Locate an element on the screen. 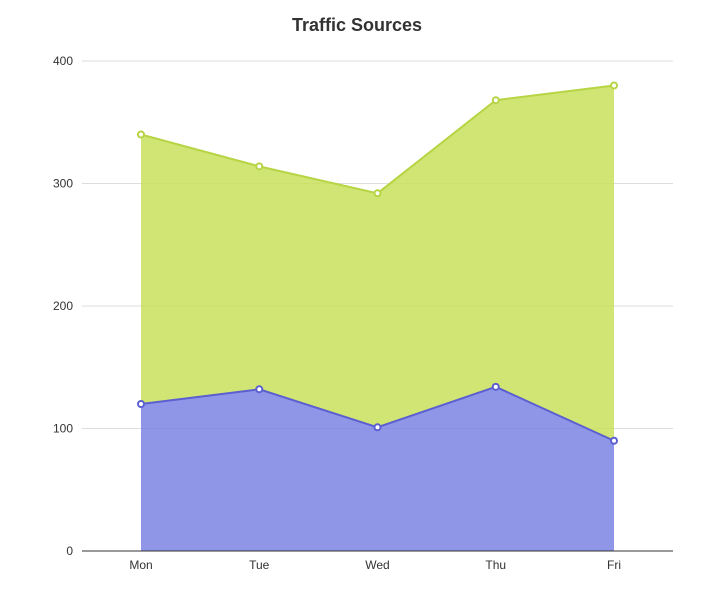 This screenshot has width=727, height=598. x-tick-label-mon: Mon is located at coordinates (140, 565).